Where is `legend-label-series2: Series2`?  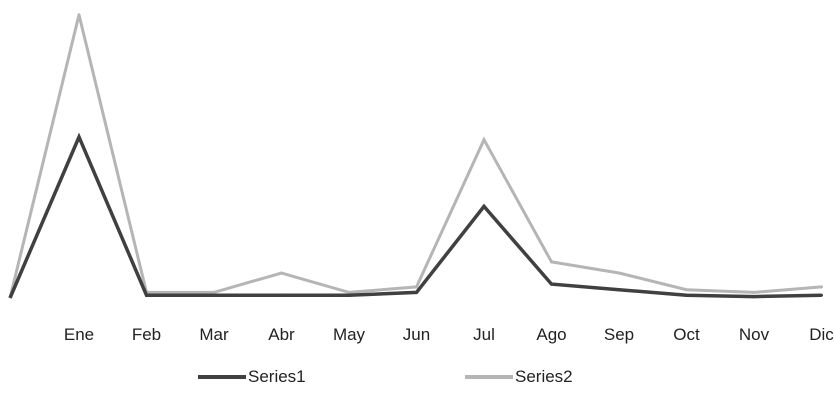 legend-label-series2: Series2 is located at coordinates (544, 376).